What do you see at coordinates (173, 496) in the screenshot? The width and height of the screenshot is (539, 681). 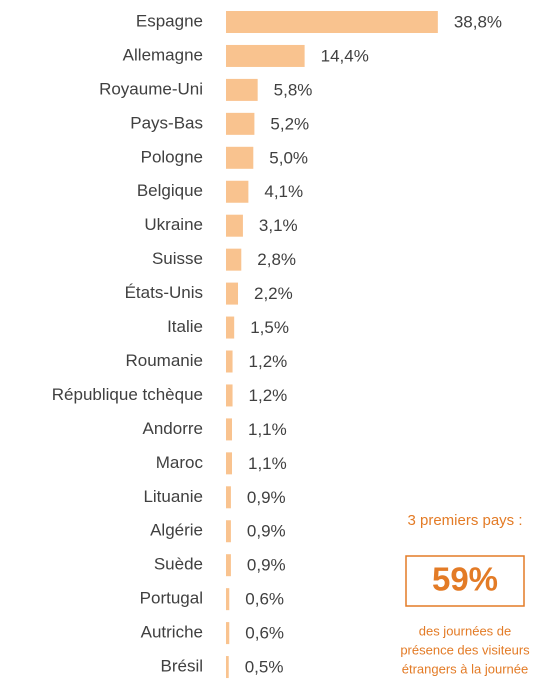 I see `category-label: Lituanie` at bounding box center [173, 496].